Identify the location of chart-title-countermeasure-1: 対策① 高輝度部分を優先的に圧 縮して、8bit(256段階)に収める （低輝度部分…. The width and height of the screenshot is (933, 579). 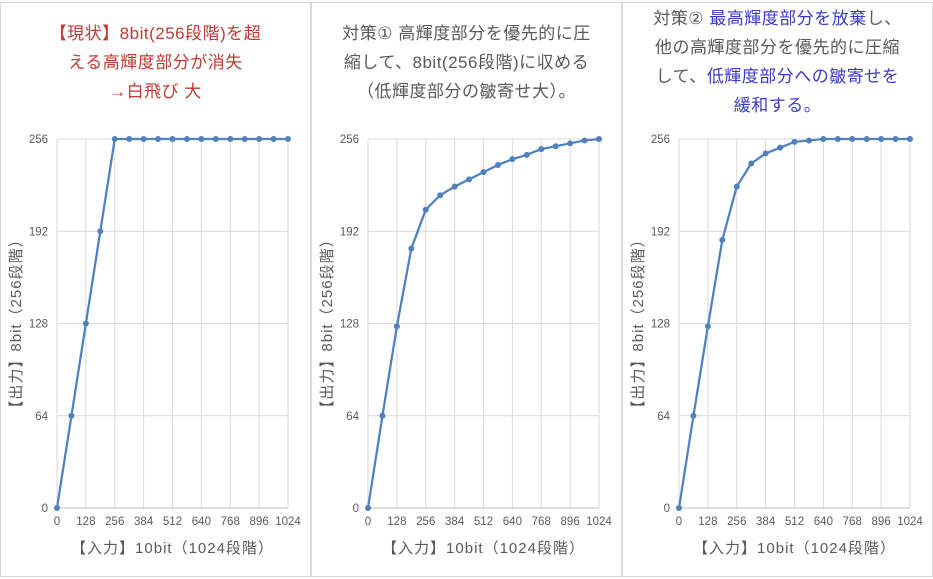
(466, 62).